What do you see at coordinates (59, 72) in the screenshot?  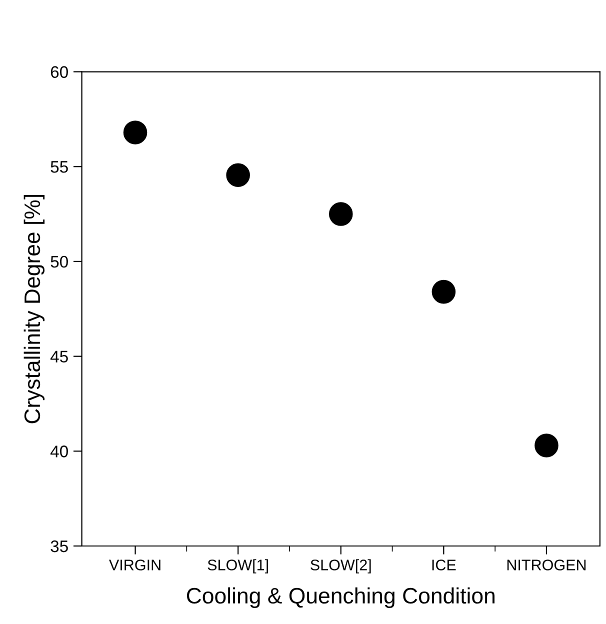 I see `y-tick-label: 60` at bounding box center [59, 72].